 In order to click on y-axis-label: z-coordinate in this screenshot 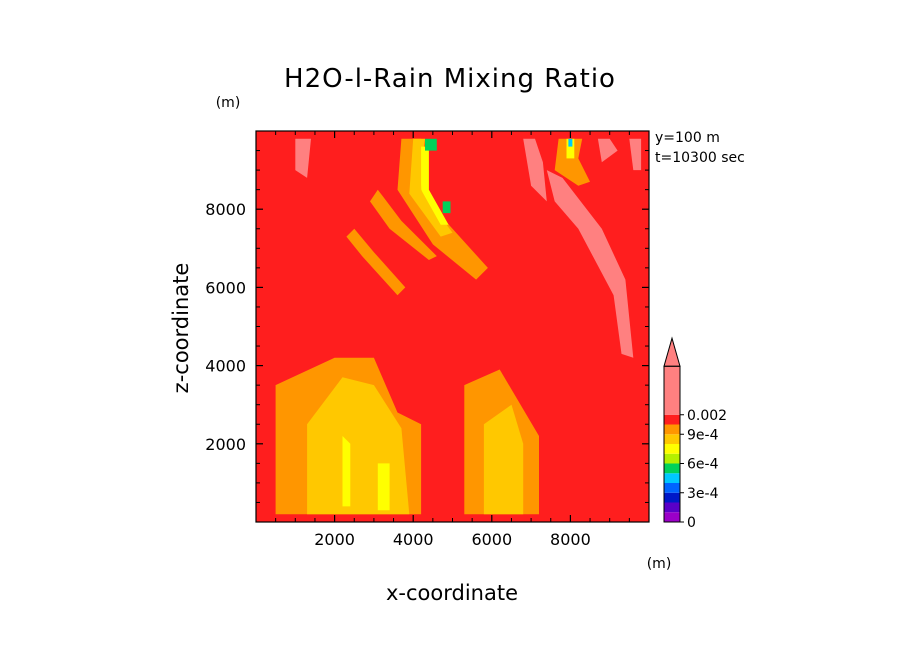, I will do `click(181, 328)`.